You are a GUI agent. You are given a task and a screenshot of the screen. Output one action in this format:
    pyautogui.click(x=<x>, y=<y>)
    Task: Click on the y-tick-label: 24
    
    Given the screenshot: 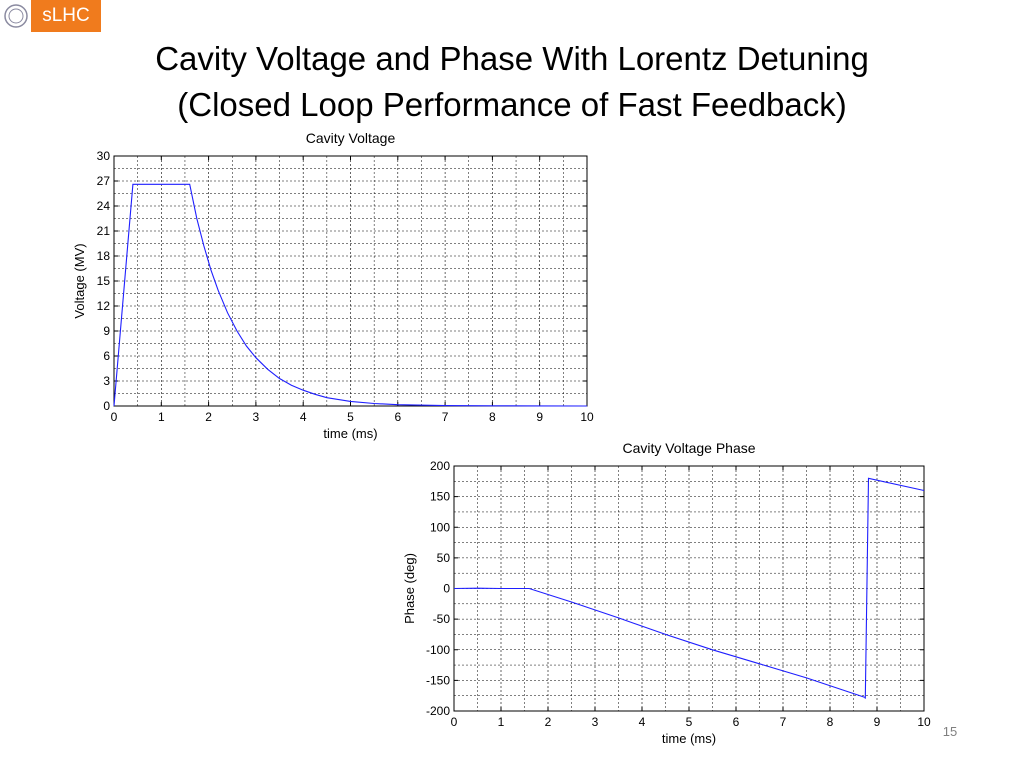 What is the action you would take?
    pyautogui.click(x=104, y=206)
    